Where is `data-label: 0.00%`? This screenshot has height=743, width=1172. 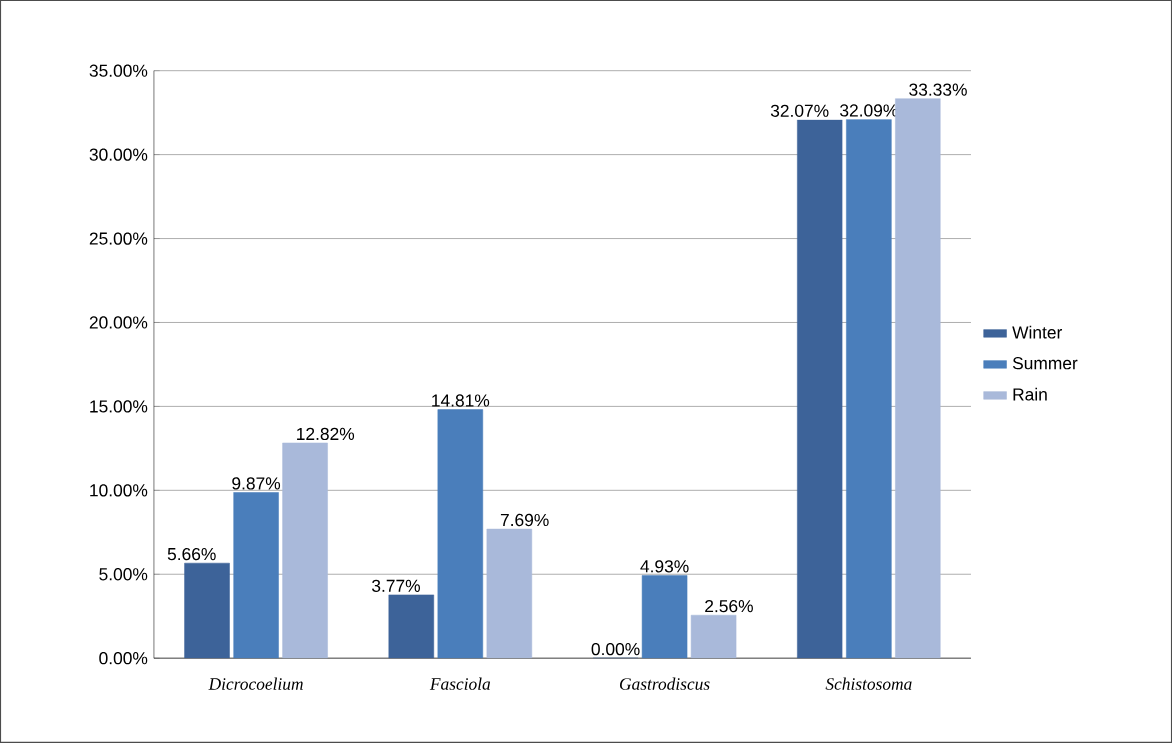
data-label: 0.00% is located at coordinates (615, 649).